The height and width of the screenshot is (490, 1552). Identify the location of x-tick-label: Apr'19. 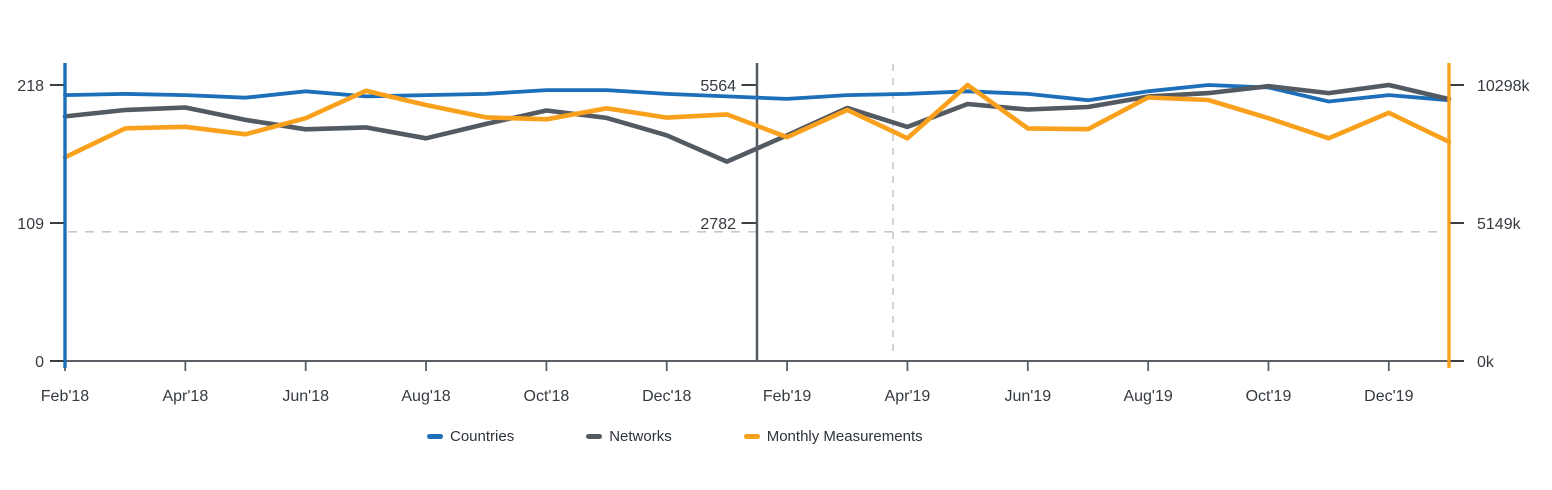
(908, 396).